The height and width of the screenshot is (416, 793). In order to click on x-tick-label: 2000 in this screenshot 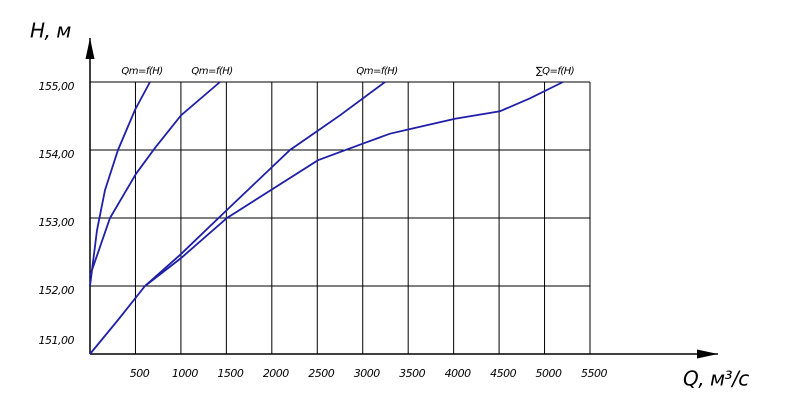, I will do `click(276, 373)`.